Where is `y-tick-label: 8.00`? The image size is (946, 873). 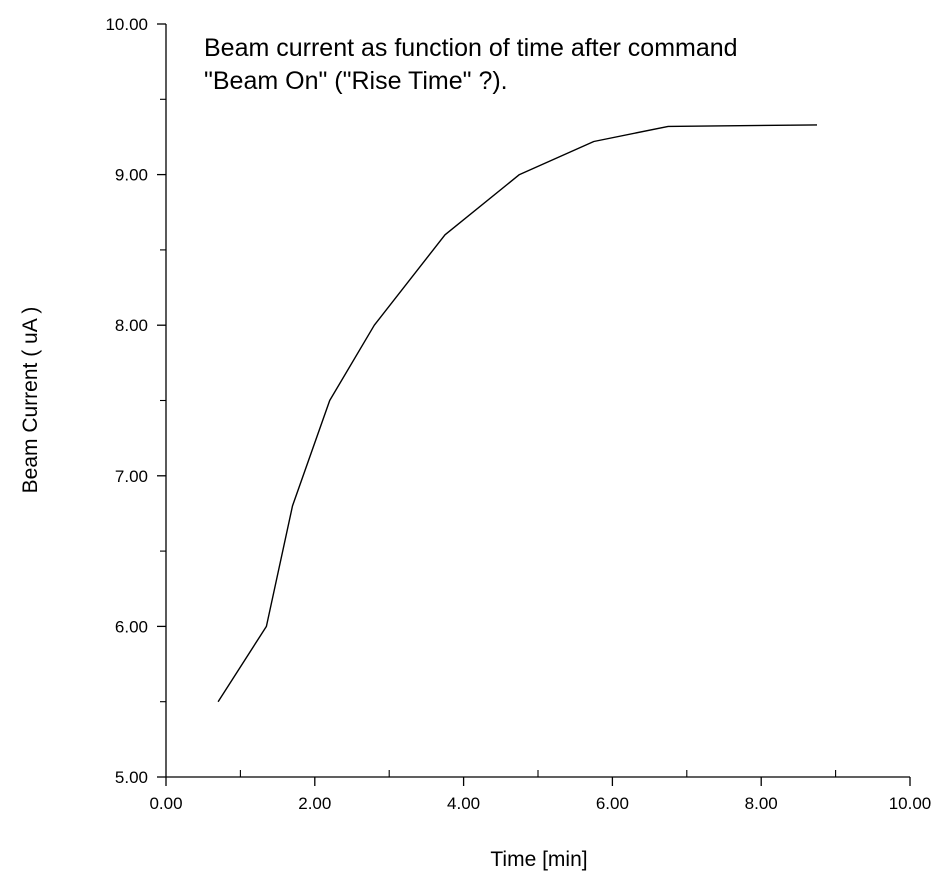
y-tick-label: 8.00 is located at coordinates (131, 325).